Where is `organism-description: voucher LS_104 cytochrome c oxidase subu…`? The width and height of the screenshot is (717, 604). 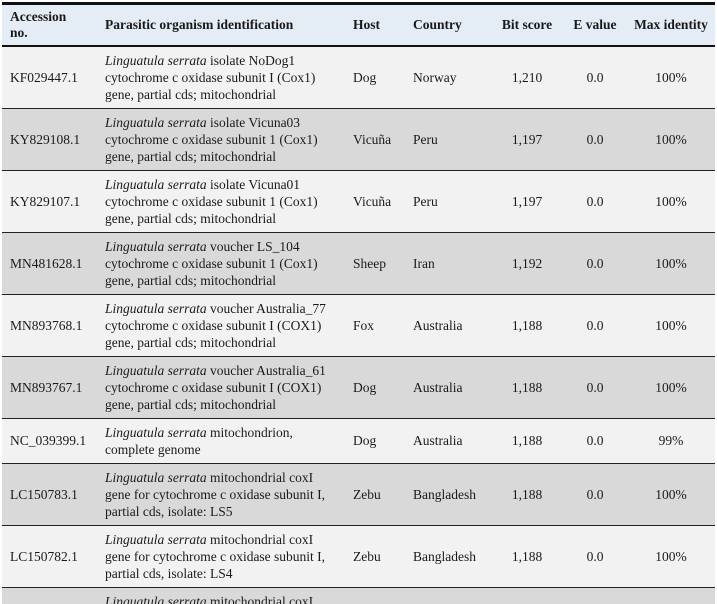 organism-description: voucher LS_104 cytochrome c oxidase subu… is located at coordinates (211, 263).